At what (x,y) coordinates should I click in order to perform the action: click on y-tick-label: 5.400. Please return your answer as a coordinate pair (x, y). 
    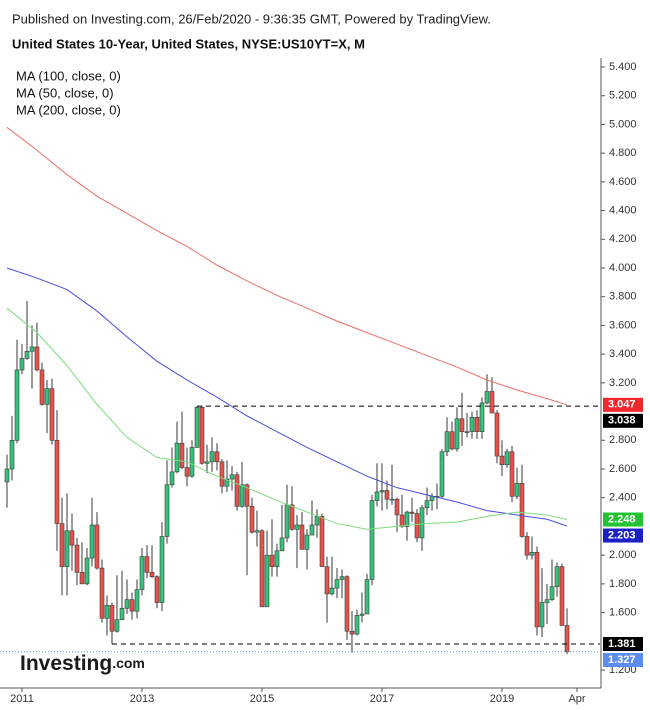
    Looking at the image, I should click on (623, 67).